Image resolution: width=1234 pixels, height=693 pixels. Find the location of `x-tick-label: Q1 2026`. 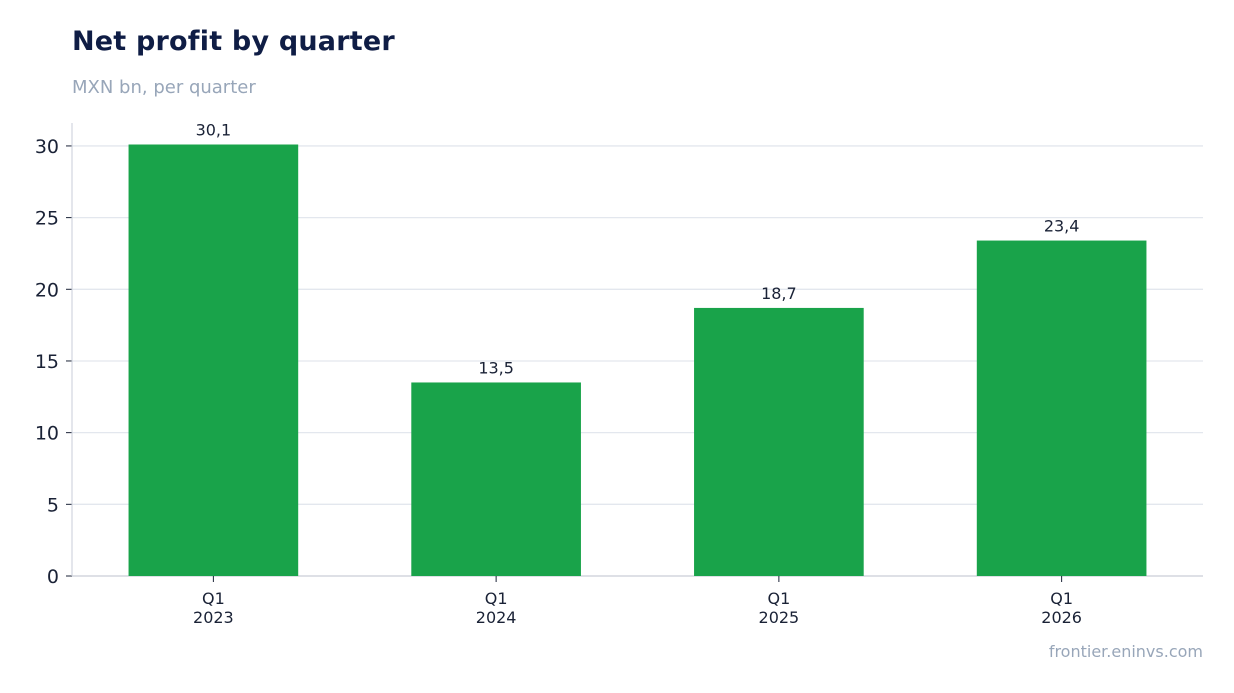

x-tick-label: Q1 2026 is located at coordinates (1061, 608).